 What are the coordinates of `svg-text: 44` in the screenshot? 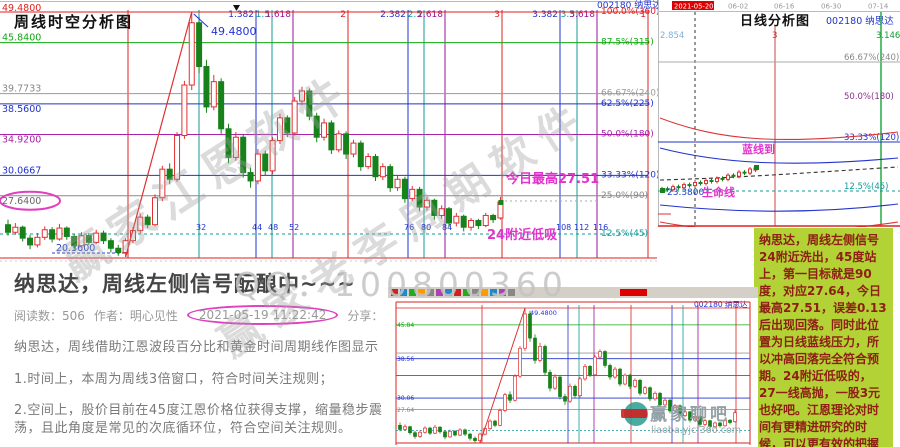 It's located at (257, 227).